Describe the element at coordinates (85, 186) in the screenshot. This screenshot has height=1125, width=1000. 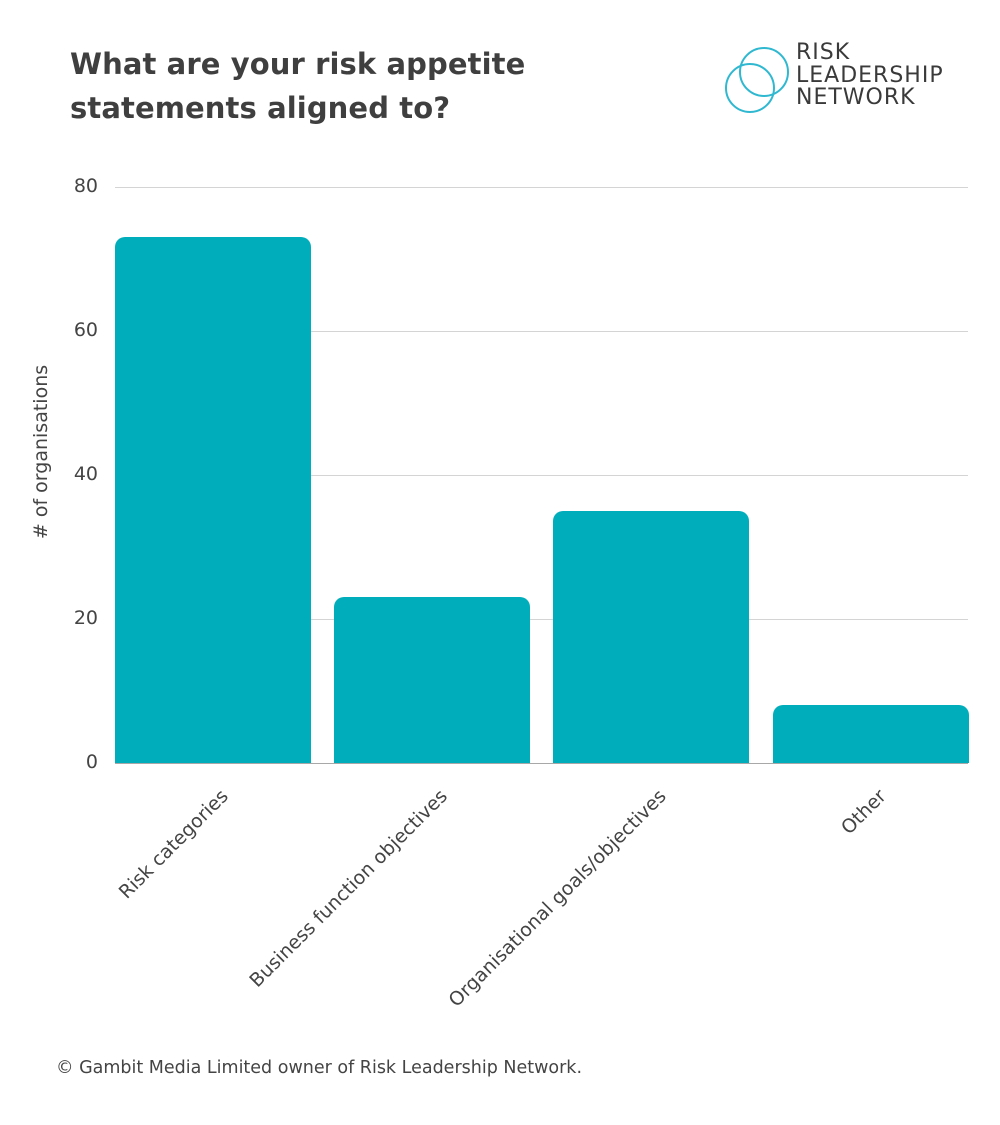
I see `y-tick-label: 80` at that location.